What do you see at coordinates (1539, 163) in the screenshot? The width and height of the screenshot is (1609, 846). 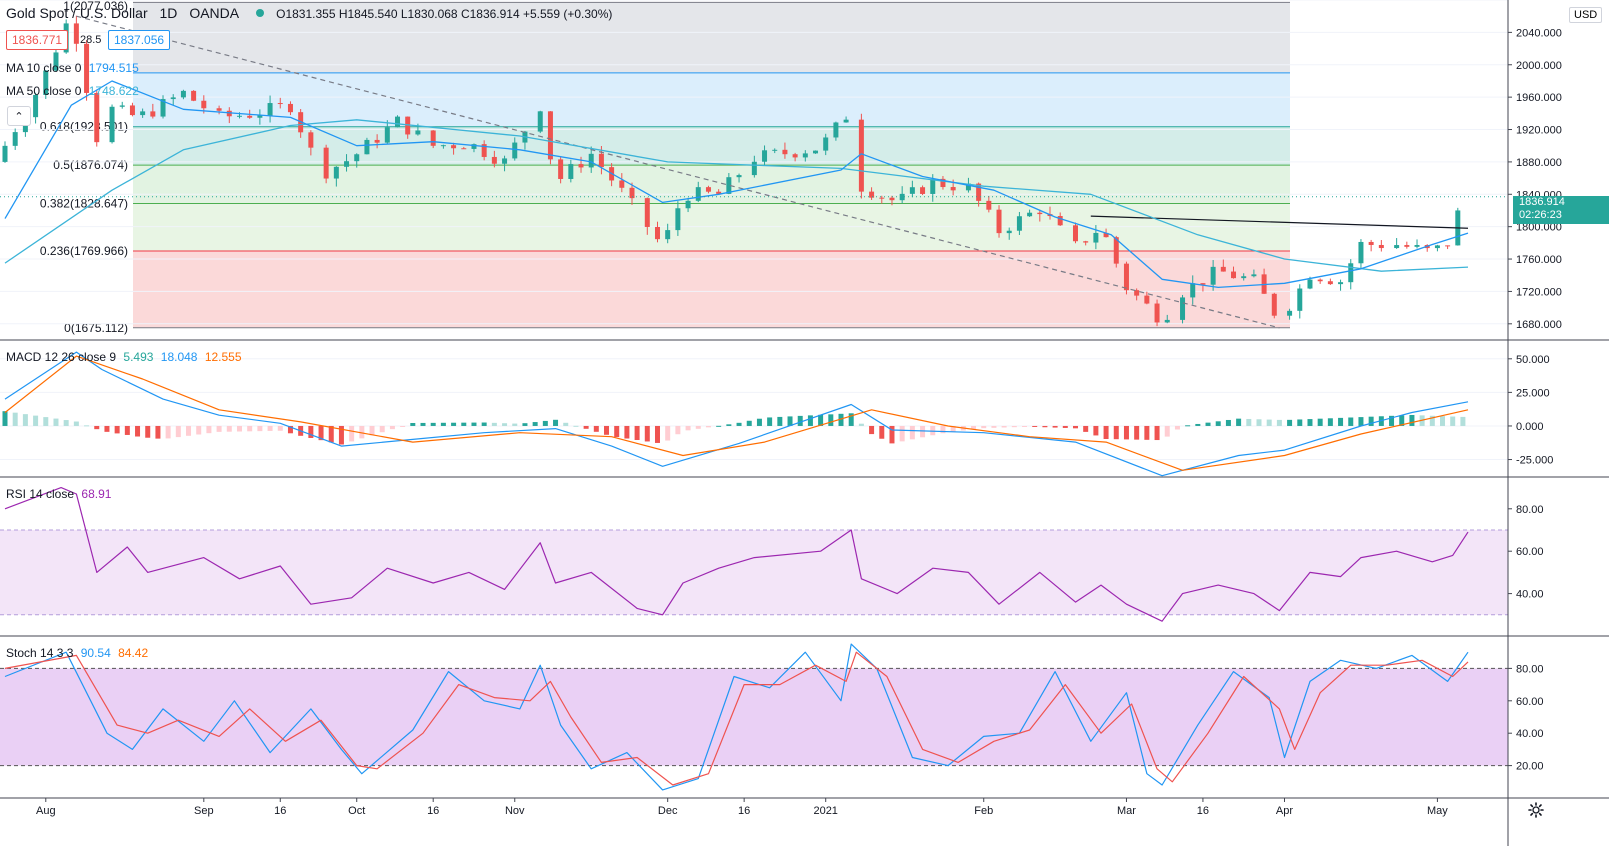 I see `price-tick-label: 1880.000` at bounding box center [1539, 163].